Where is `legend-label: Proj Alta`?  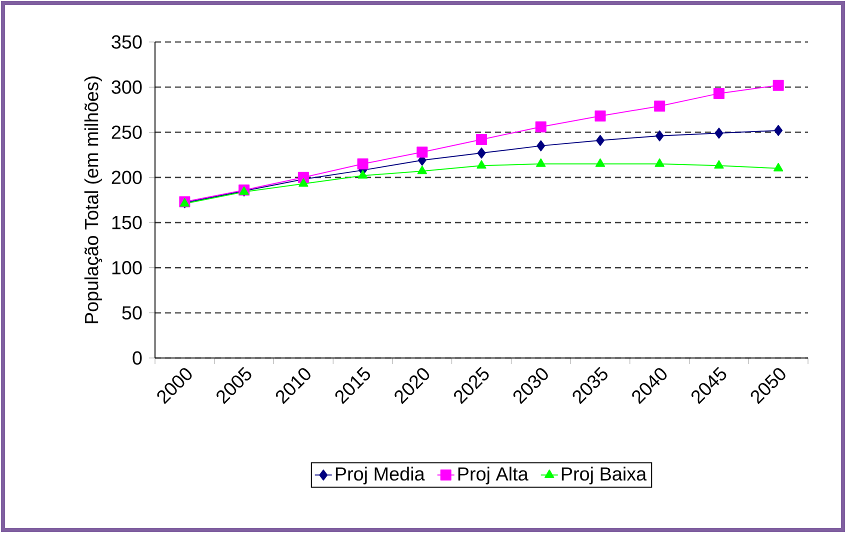 legend-label: Proj Alta is located at coordinates (493, 475).